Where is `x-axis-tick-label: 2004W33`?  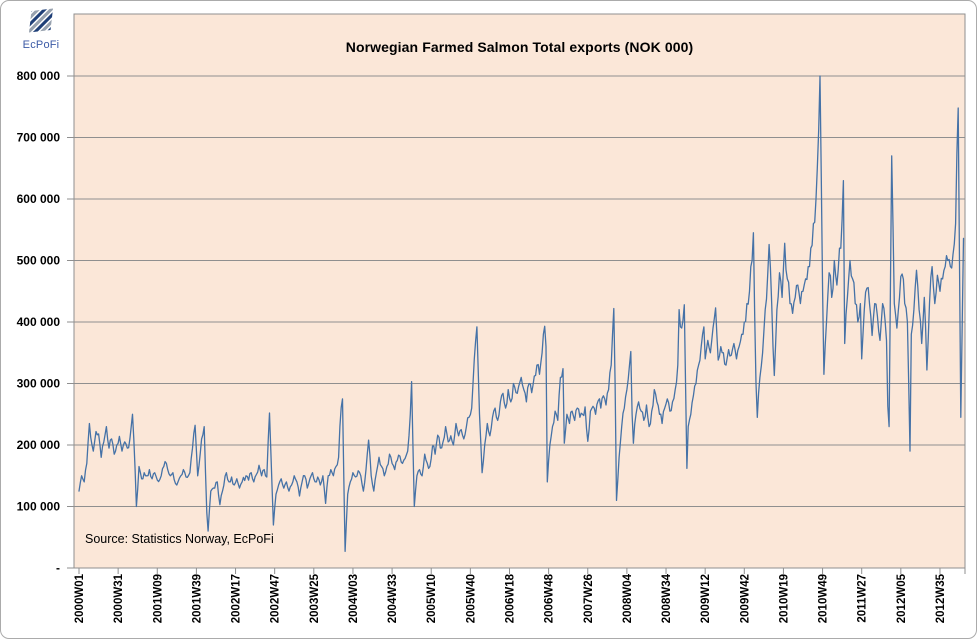
x-axis-tick-label: 2004W33 is located at coordinates (393, 598).